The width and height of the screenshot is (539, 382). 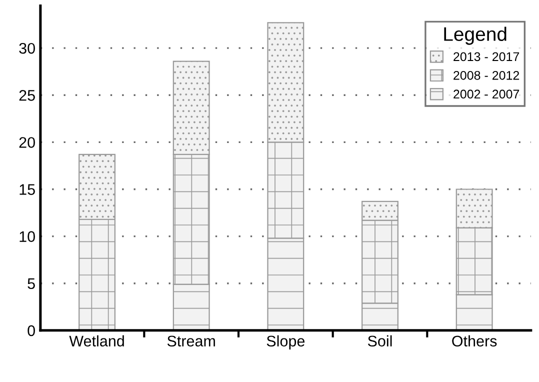 What do you see at coordinates (380, 341) in the screenshot?
I see `x-tick-label: Soil` at bounding box center [380, 341].